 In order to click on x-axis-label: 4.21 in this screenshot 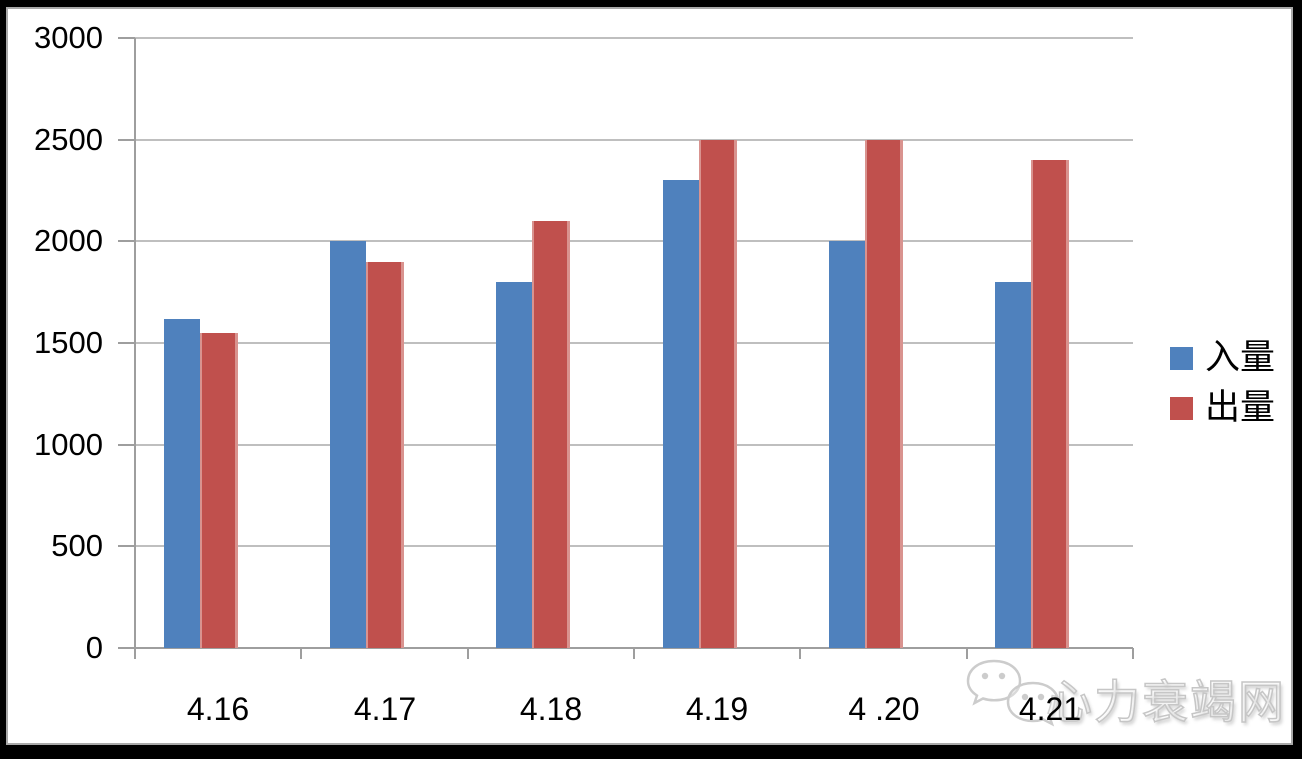, I will do `click(1050, 709)`.